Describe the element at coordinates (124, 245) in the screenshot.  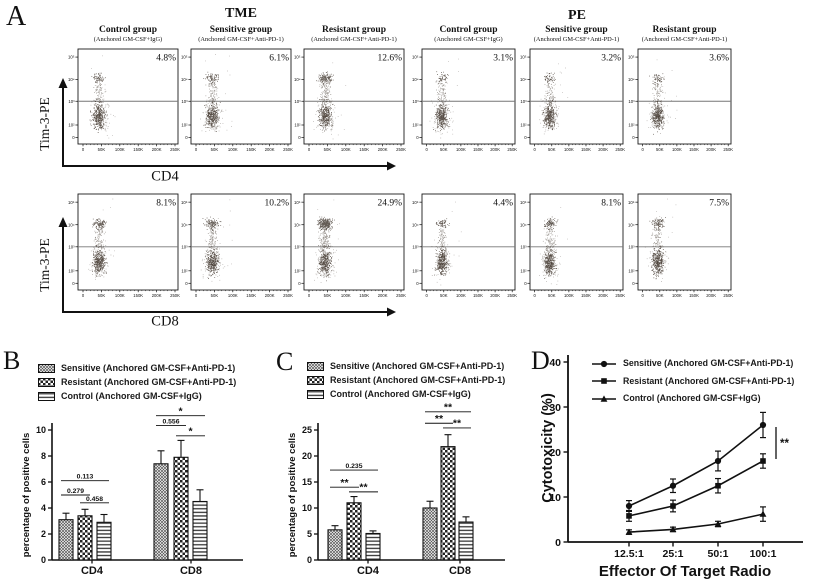
I see `flow-plot-tme-cd8-0: 10⁵ 10⁴ 10³ 10² 0 0 50K 100K 150K 200K 250K 8.1%` at that location.